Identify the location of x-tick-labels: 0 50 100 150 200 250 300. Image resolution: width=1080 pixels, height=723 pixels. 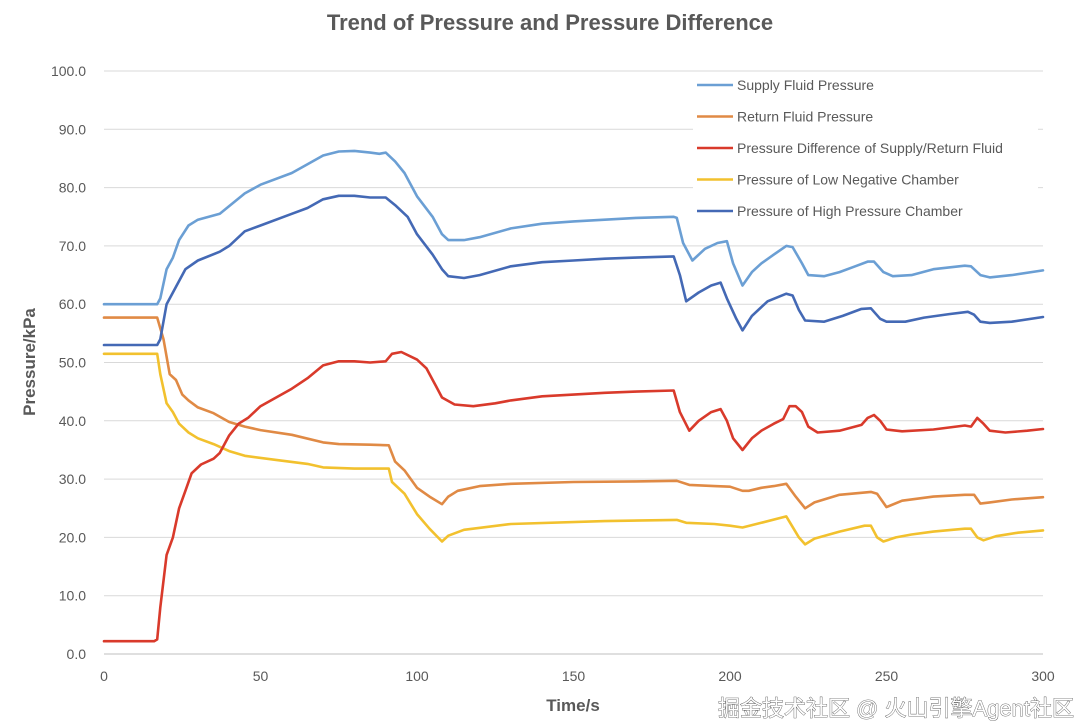
(577, 676).